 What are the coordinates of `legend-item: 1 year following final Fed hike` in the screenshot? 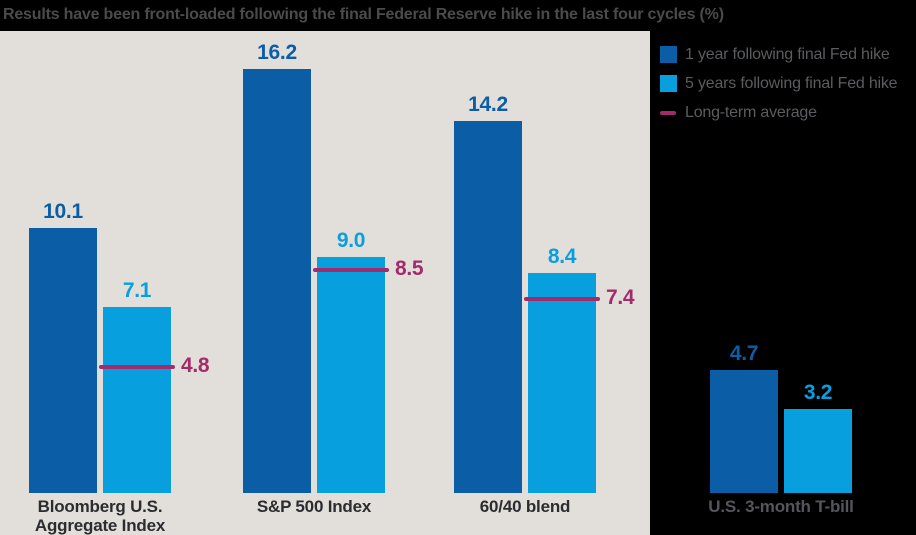 It's located at (778, 54).